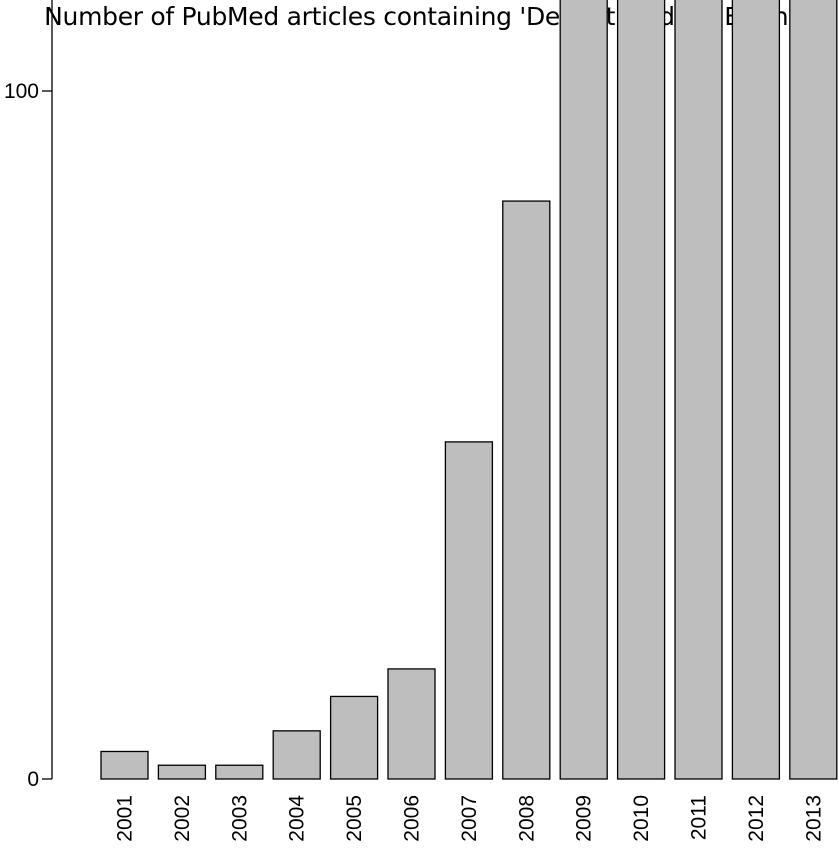 The width and height of the screenshot is (839, 850). What do you see at coordinates (297, 818) in the screenshot?
I see `x-tick-label-2004: 2004` at bounding box center [297, 818].